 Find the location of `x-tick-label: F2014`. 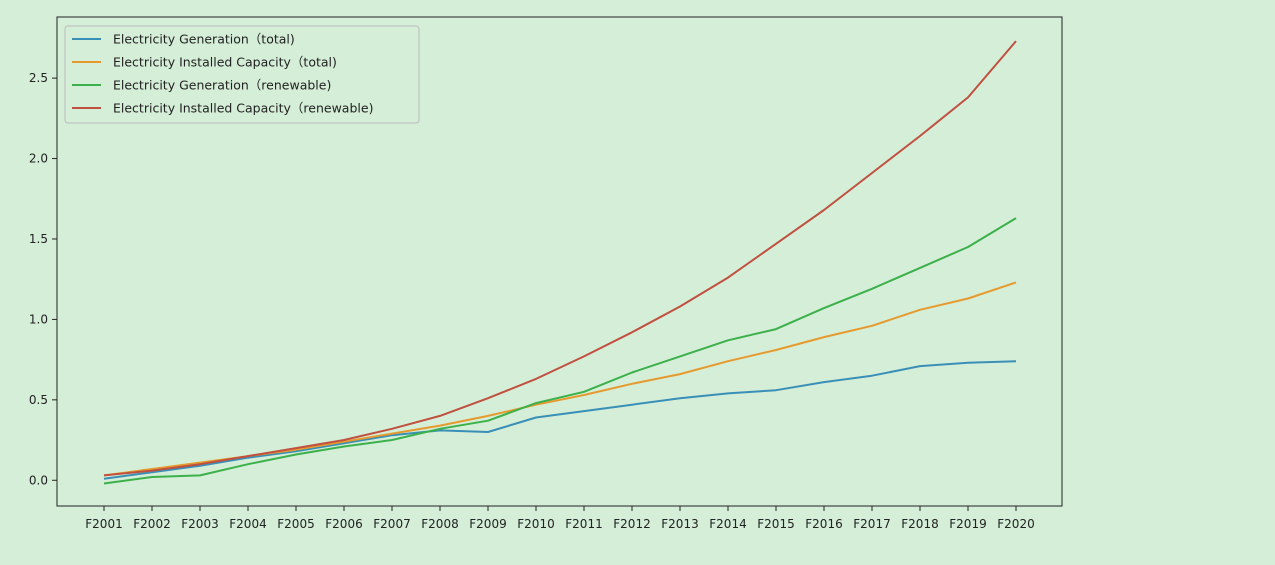

x-tick-label: F2014 is located at coordinates (727, 524).